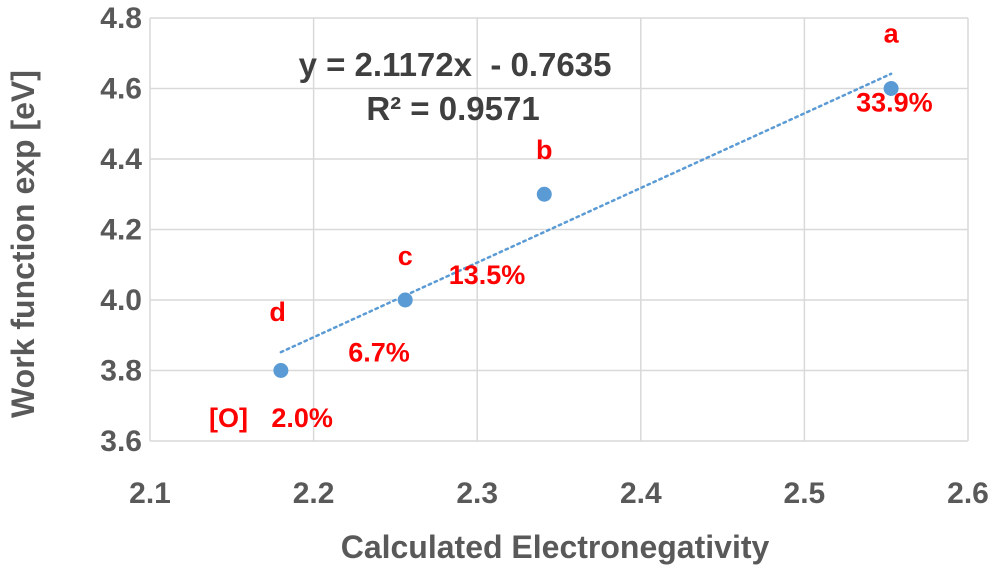  I want to click on annotation-label: 13.5%, so click(487, 275).